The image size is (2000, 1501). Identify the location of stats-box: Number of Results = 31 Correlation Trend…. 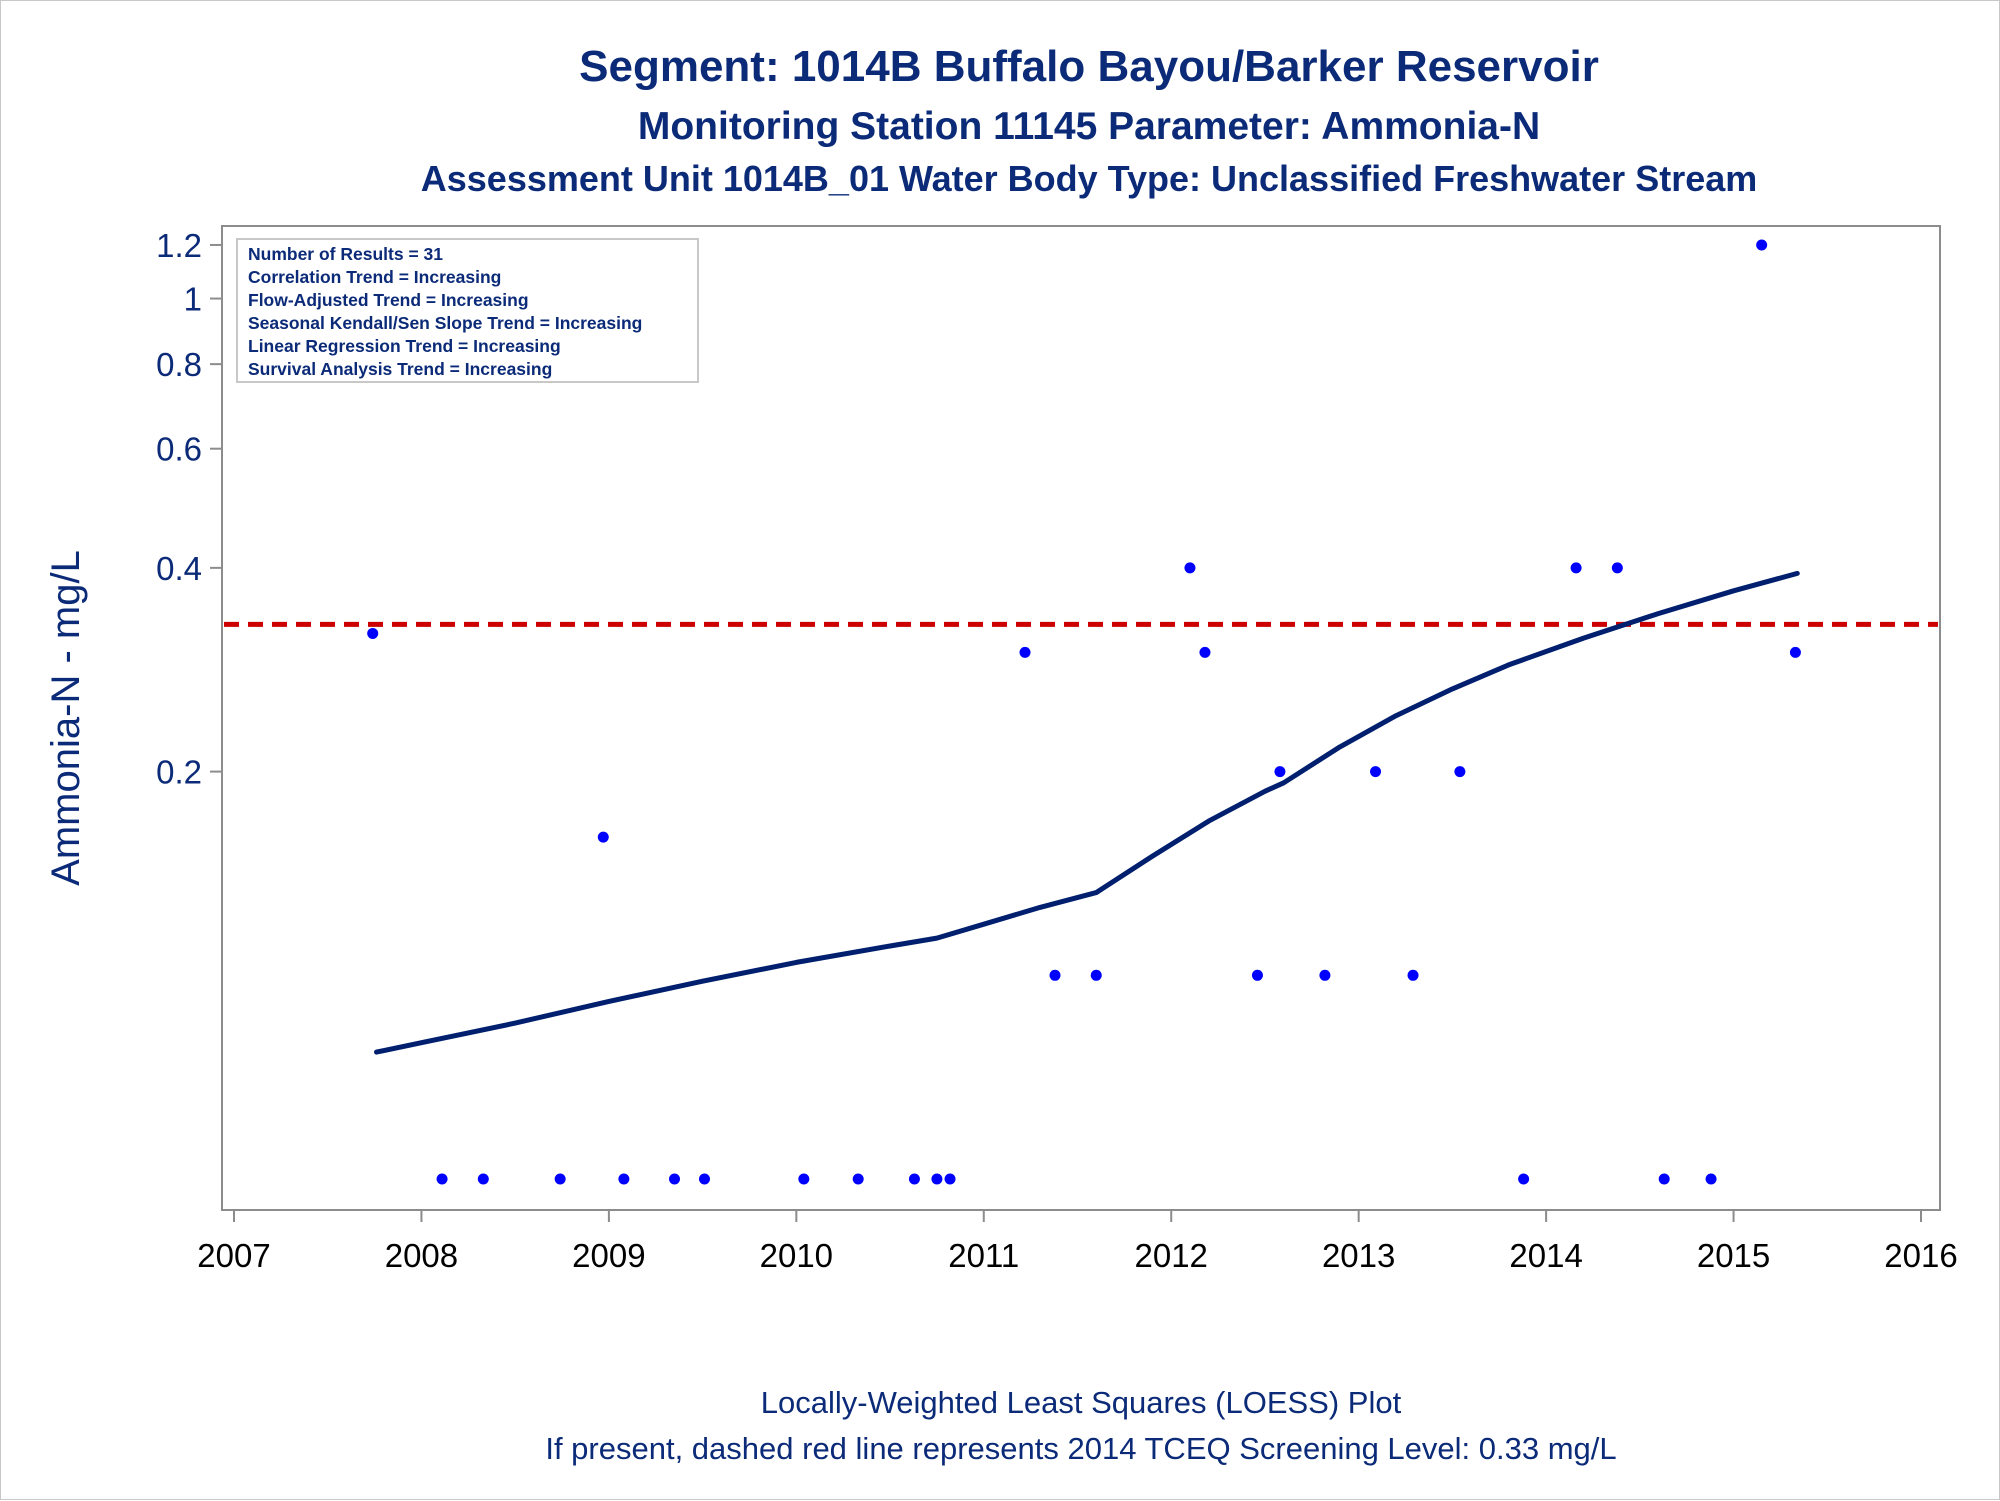
(467, 310).